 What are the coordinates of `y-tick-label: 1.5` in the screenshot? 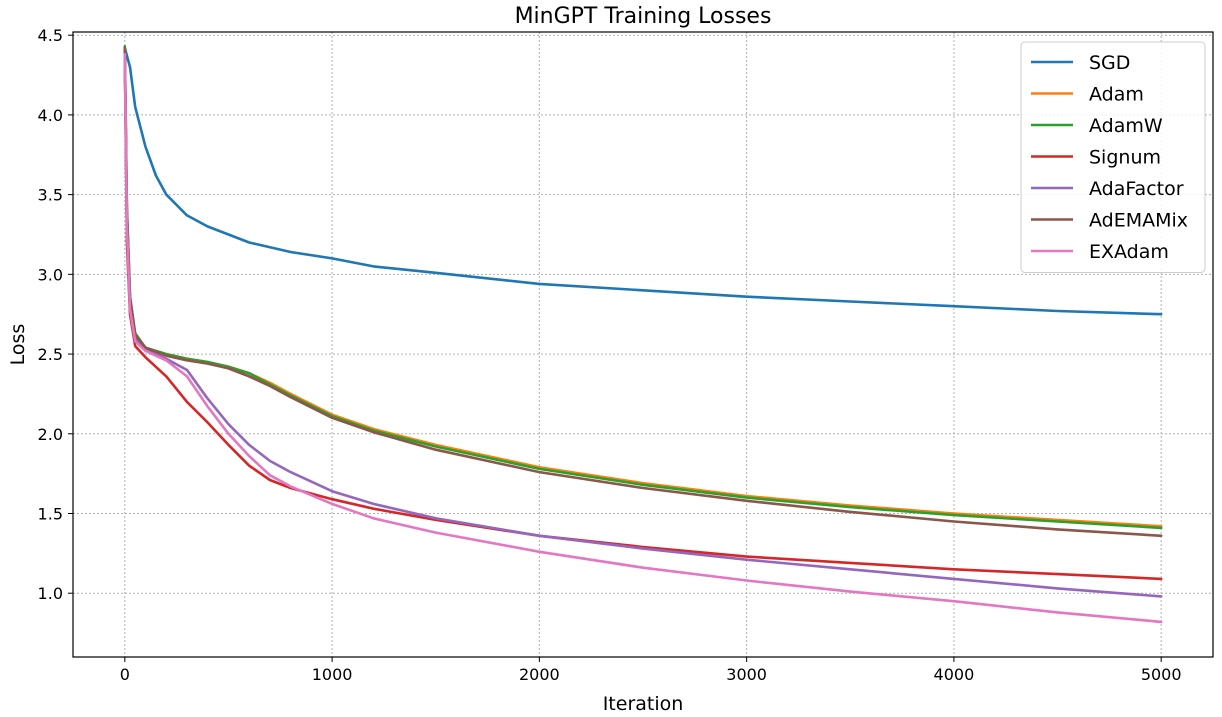 It's located at (50, 514).